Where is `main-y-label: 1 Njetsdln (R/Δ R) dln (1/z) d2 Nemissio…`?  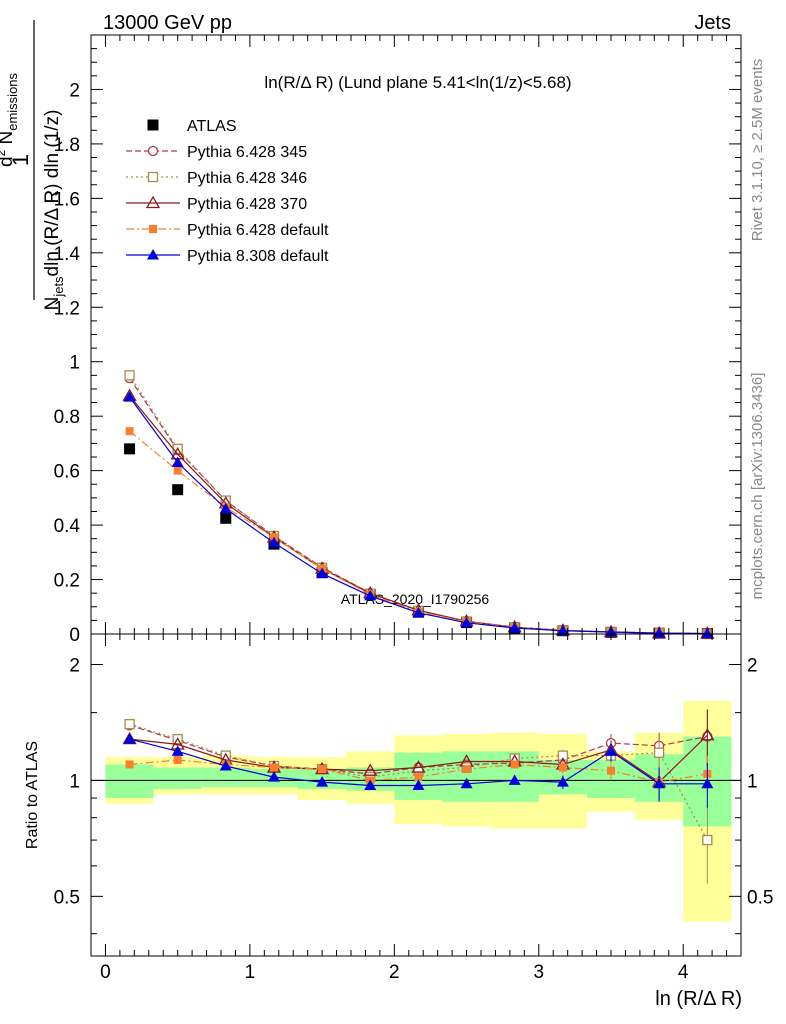
main-y-label: 1 Njetsdln (R/Δ R) dln (1/z) d2 Nemissio… is located at coordinates (33, 165).